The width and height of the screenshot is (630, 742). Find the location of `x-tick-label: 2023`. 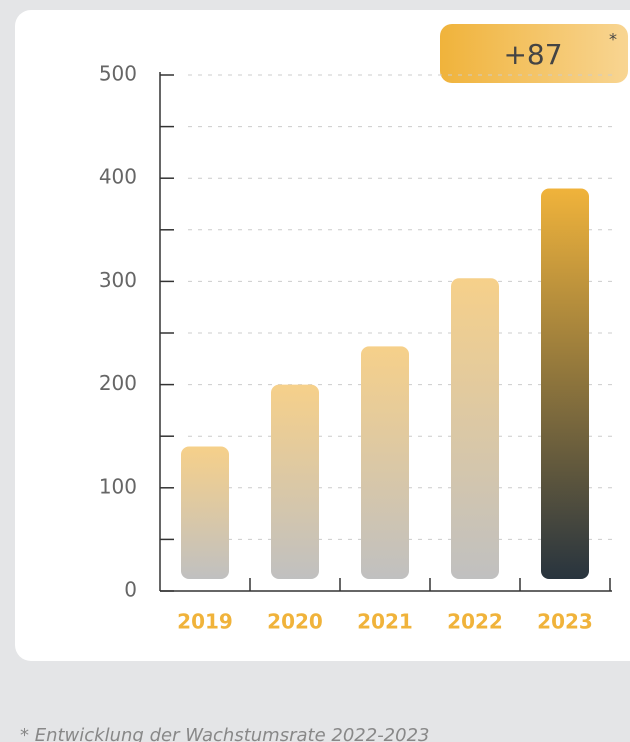

x-tick-label: 2023 is located at coordinates (565, 622).